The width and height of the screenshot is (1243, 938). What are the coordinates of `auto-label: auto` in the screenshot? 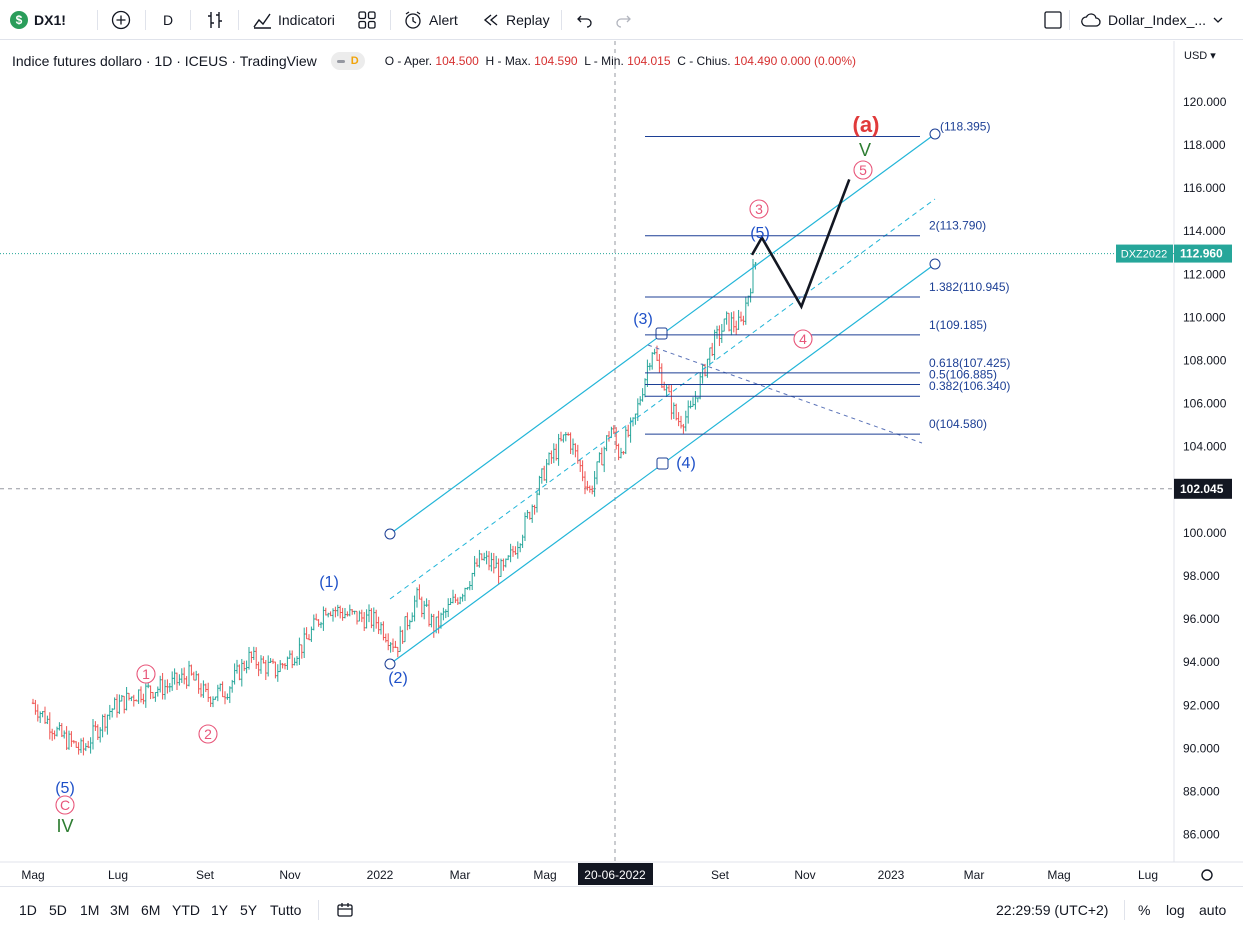 It's located at (1213, 910).